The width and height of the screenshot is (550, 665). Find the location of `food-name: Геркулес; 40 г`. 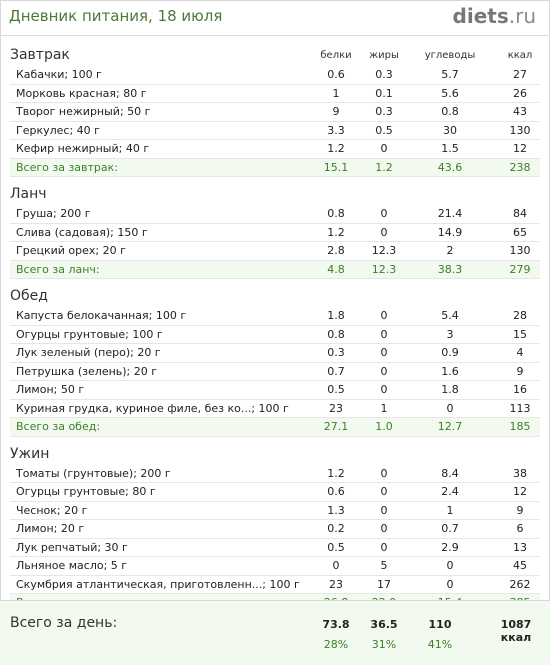

food-name: Геркулес; 40 г is located at coordinates (58, 130).